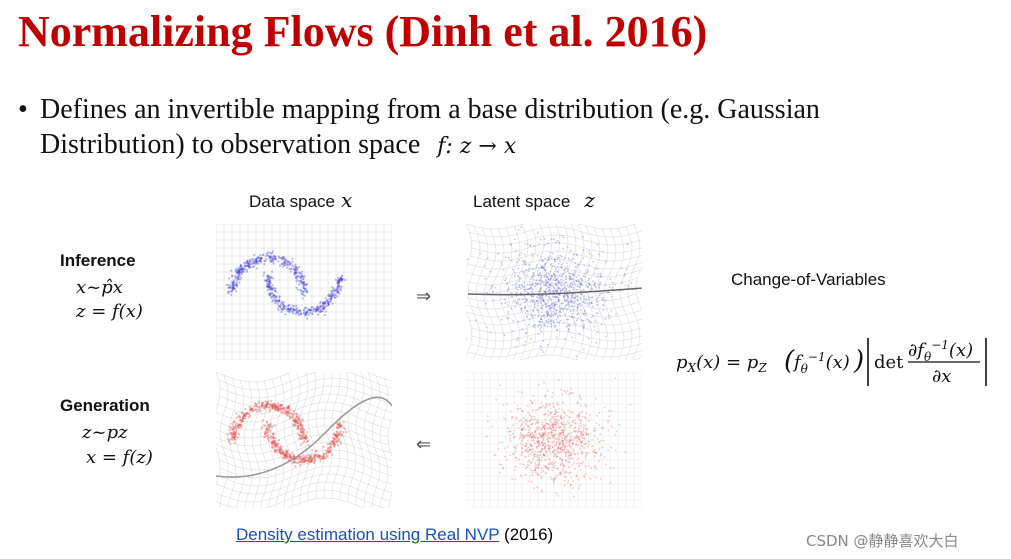 Image resolution: width=1011 pixels, height=559 pixels. I want to click on generation-sampling-eq: z~pz, so click(105, 432).